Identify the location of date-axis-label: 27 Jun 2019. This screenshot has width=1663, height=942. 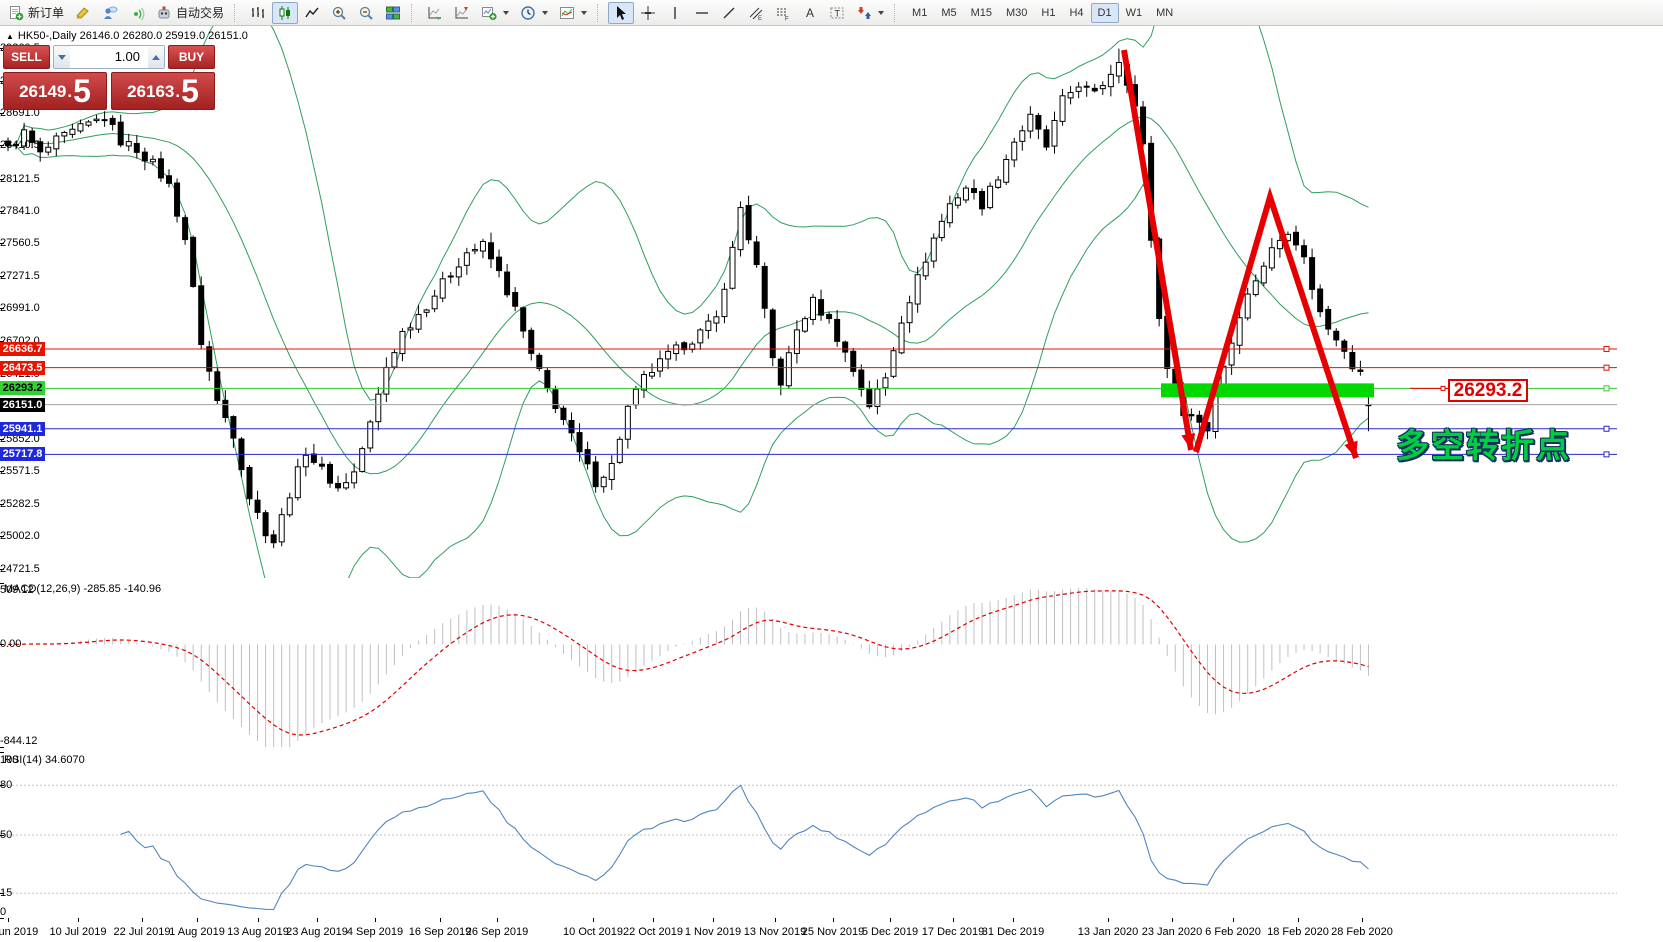
(19, 932).